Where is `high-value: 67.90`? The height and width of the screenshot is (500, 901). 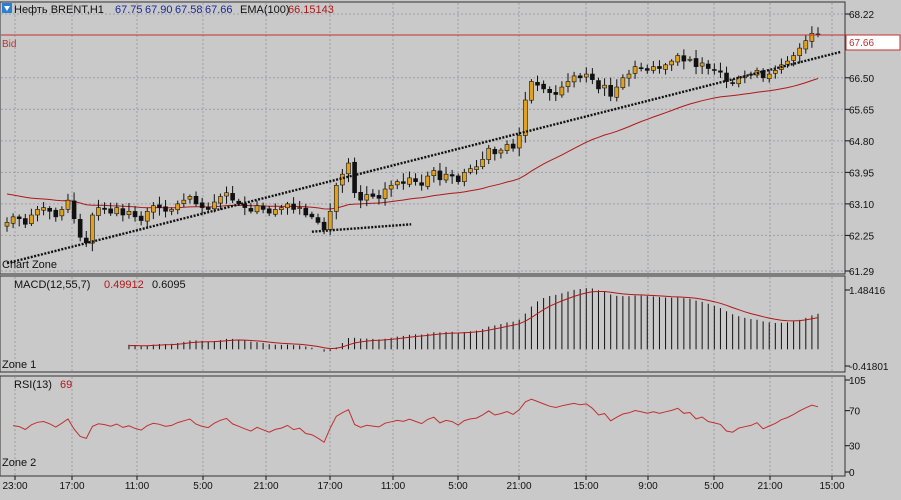
high-value: 67.90 is located at coordinates (159, 10).